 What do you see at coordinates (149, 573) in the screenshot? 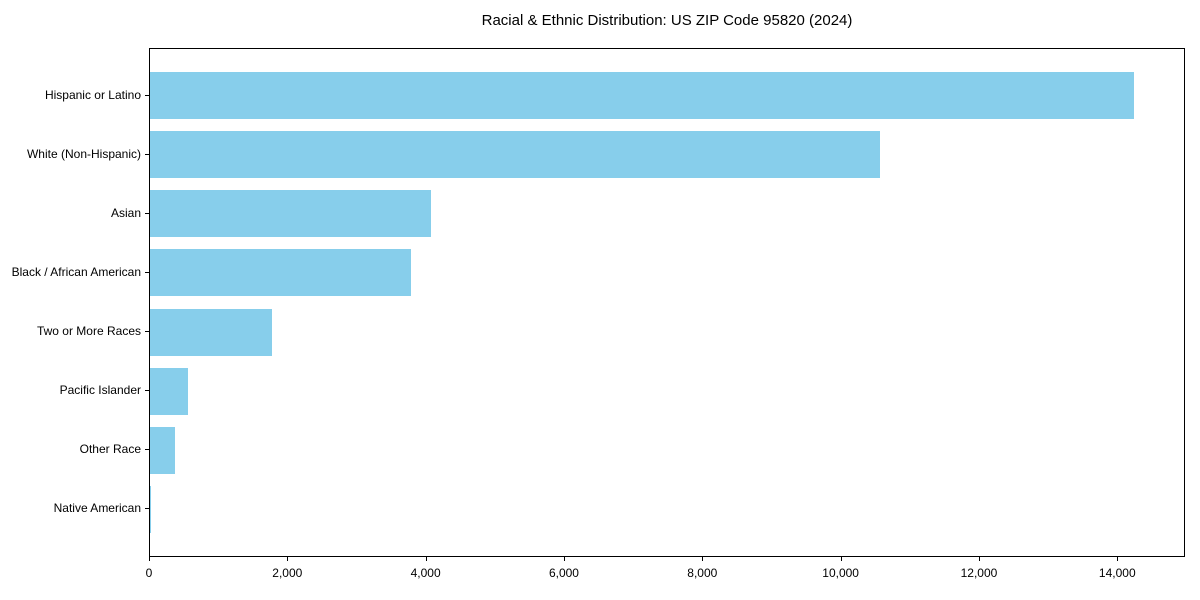
I see `x-tick-label-0: 0` at bounding box center [149, 573].